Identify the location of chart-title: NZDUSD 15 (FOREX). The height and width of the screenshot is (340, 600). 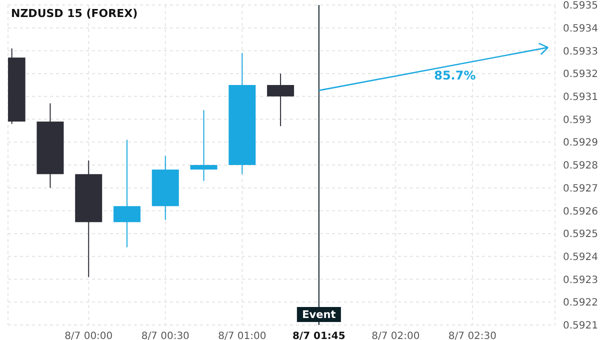
(74, 13).